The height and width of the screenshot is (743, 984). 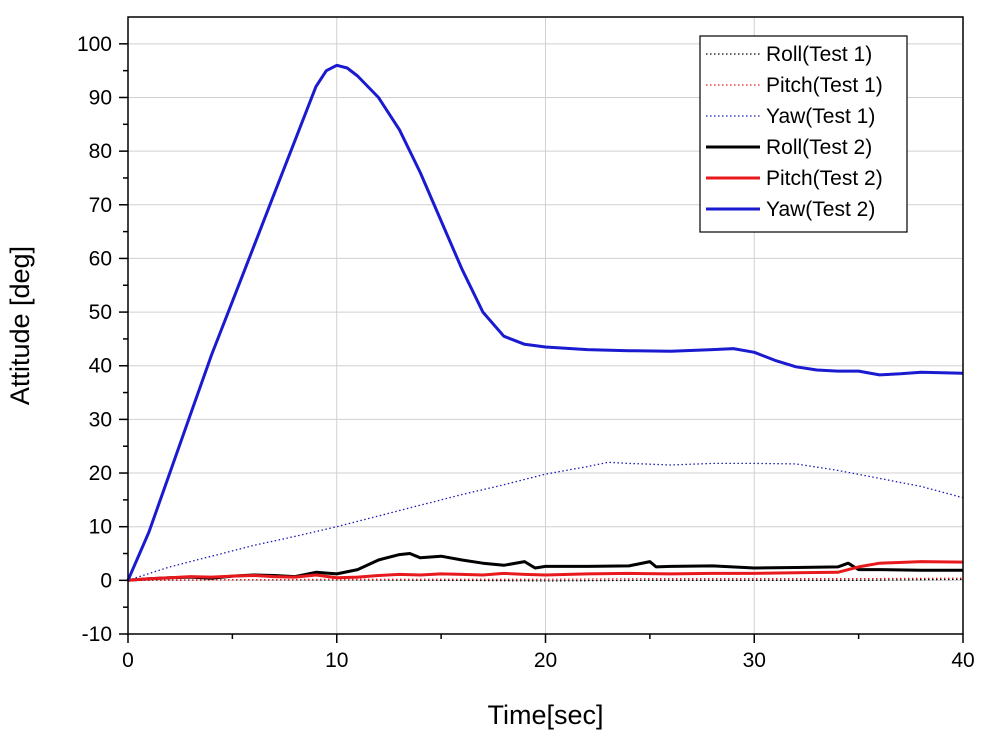 I want to click on y-tick-label: 20, so click(x=100, y=473).